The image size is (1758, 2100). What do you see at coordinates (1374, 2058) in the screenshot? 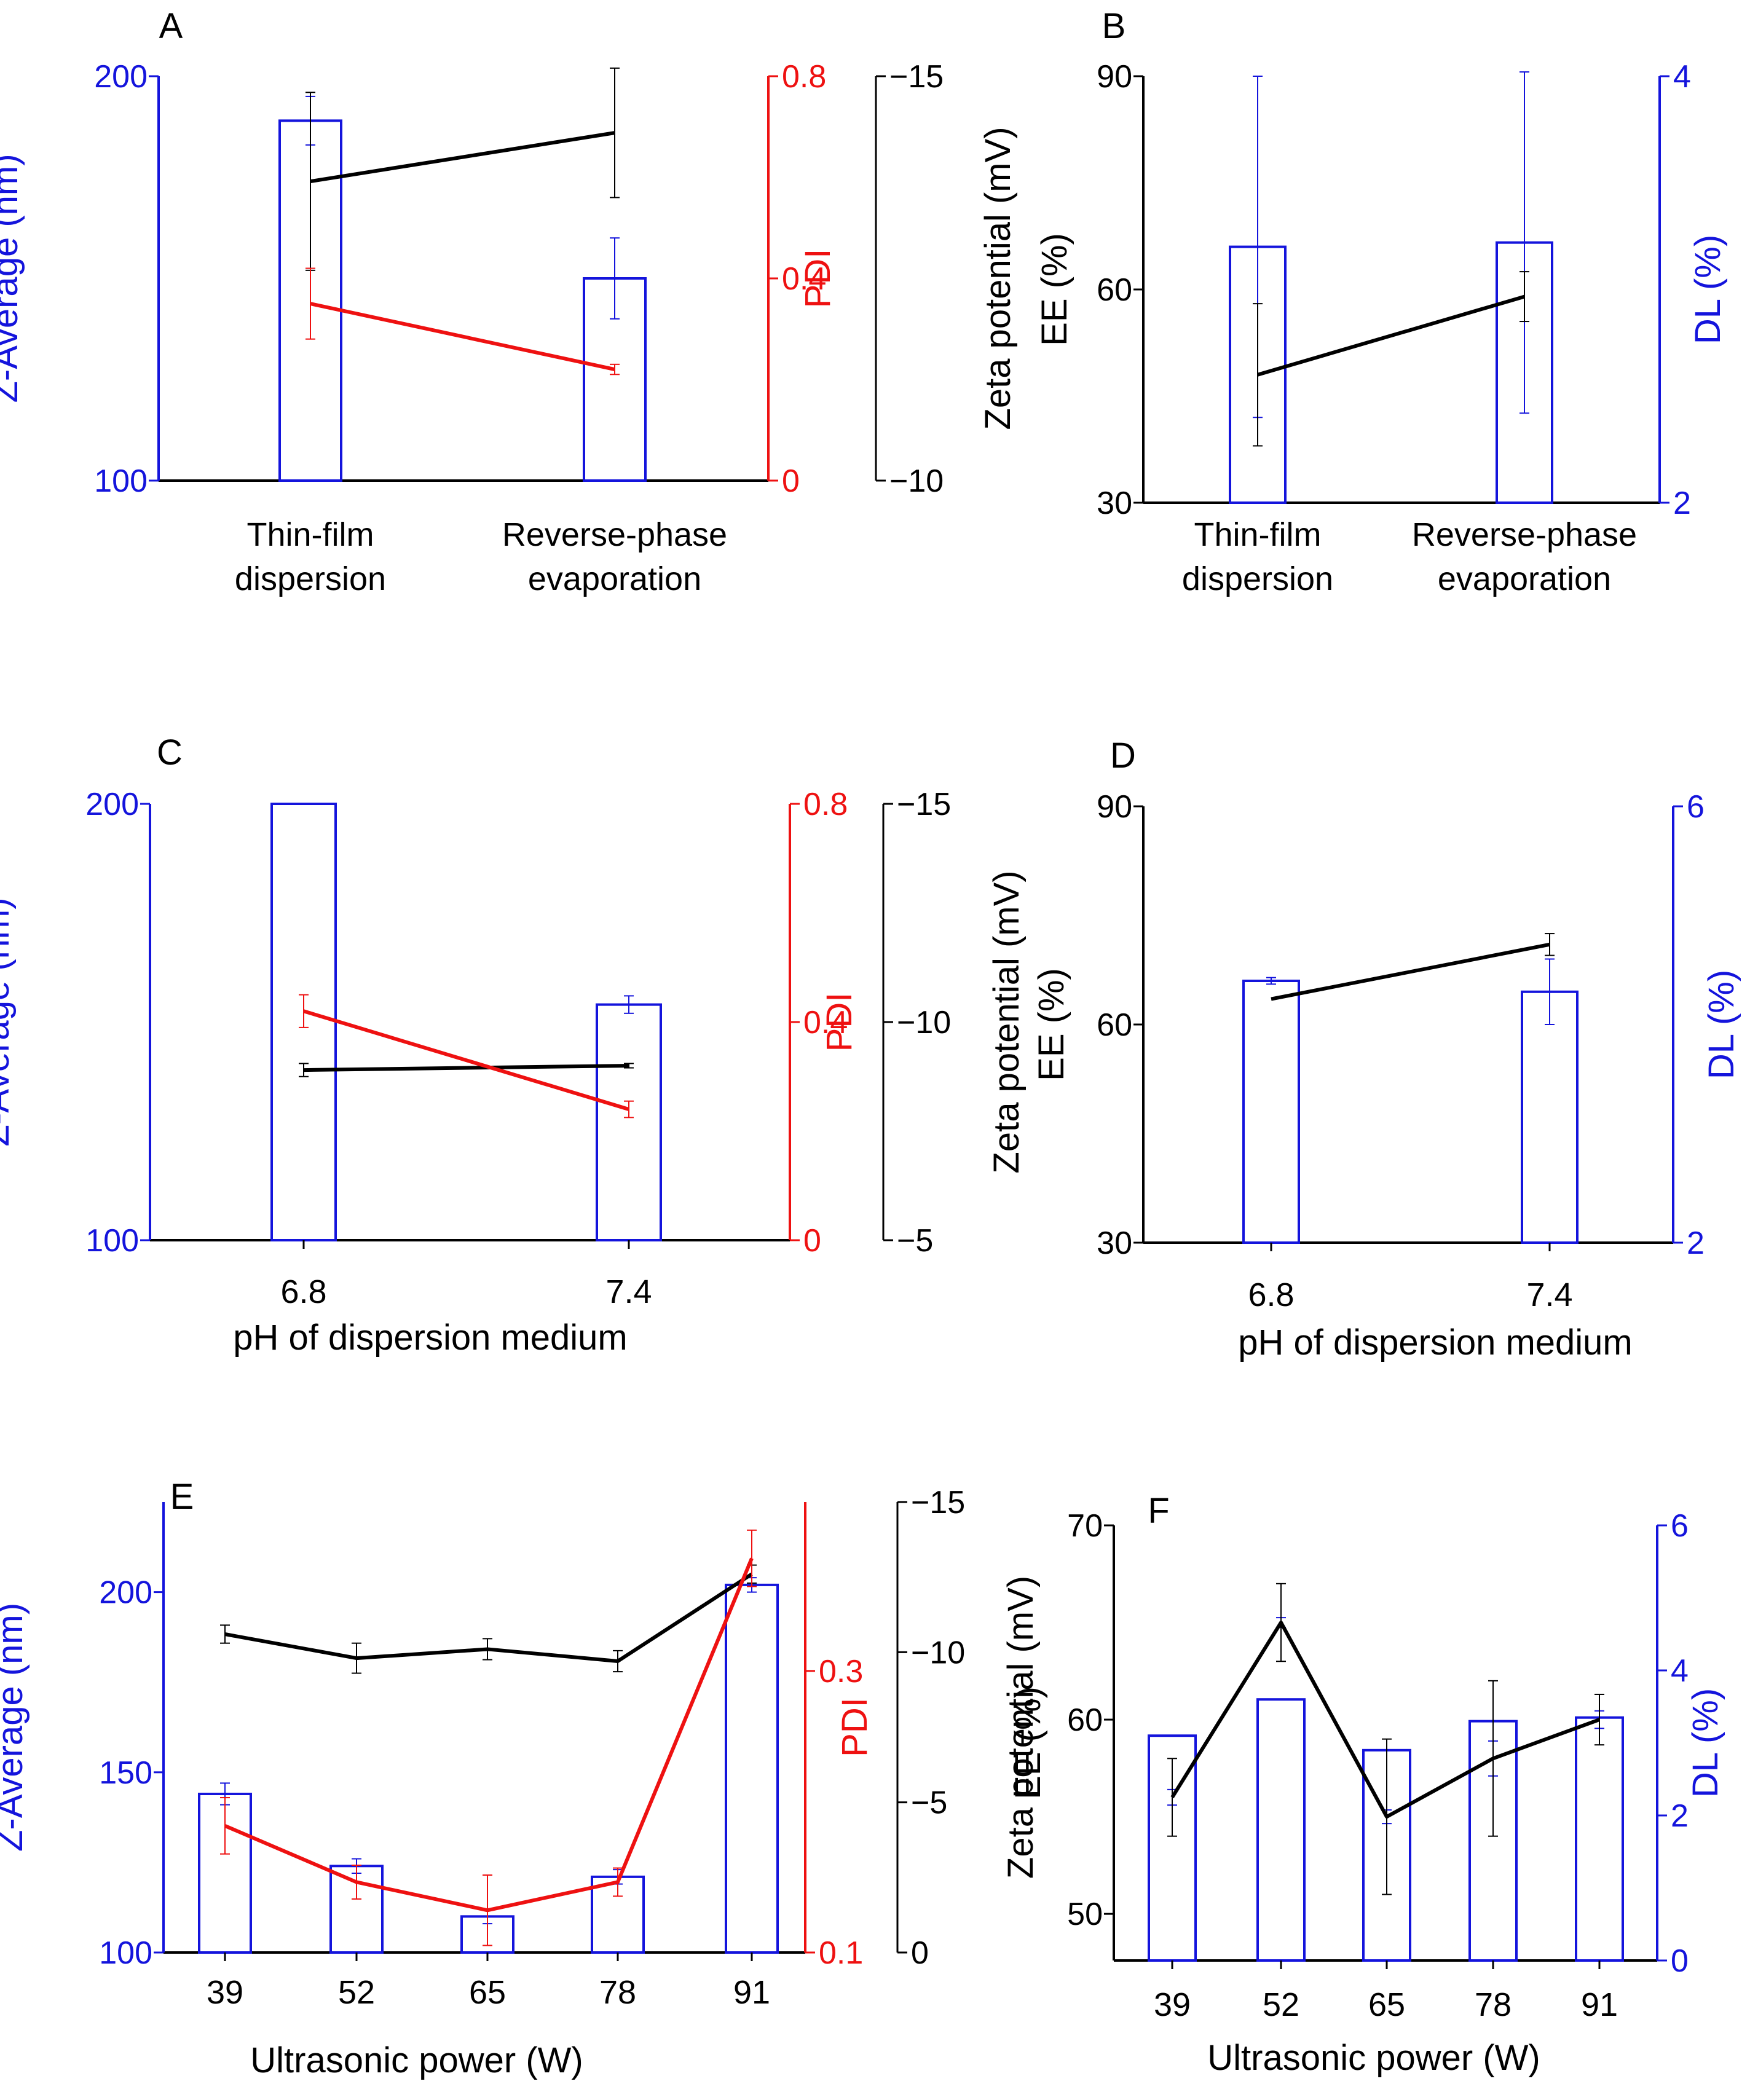
I see `x-axis-label: Ultrasonic power (W)` at bounding box center [1374, 2058].